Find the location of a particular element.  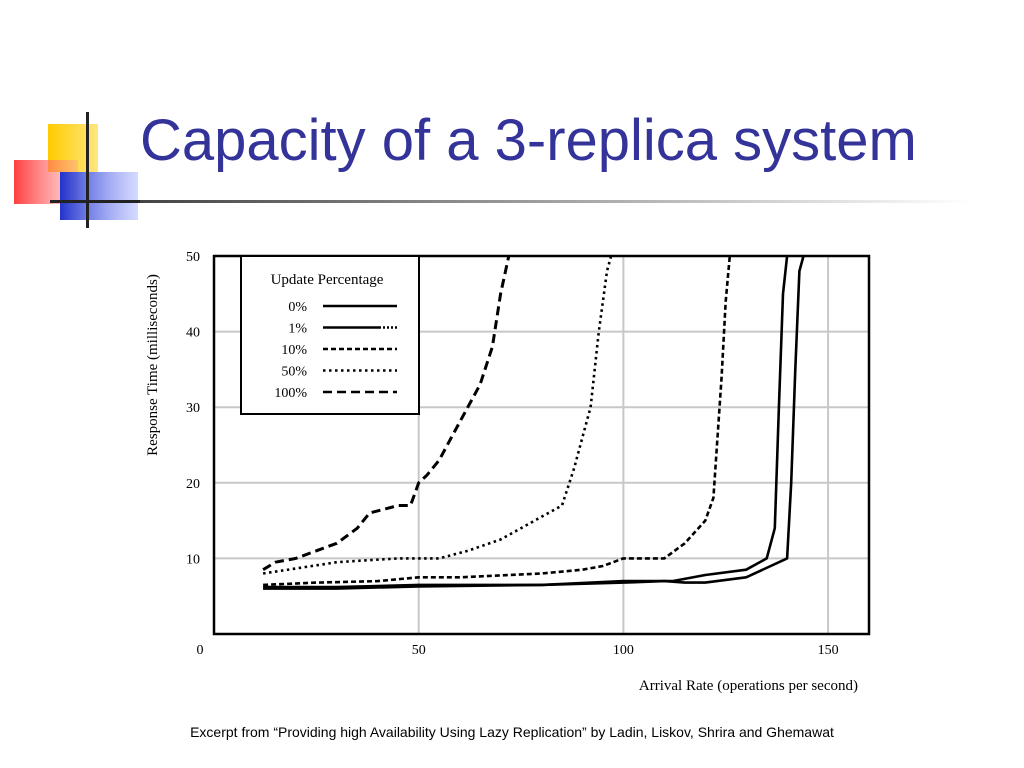

slide-title: Capacity of a 3-replica system is located at coordinates (528, 140).